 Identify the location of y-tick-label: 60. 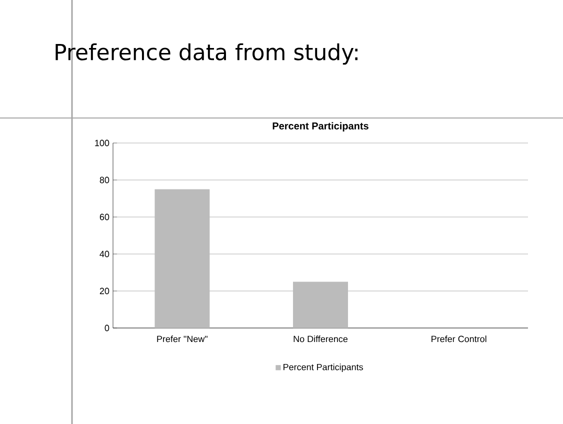
(105, 217).